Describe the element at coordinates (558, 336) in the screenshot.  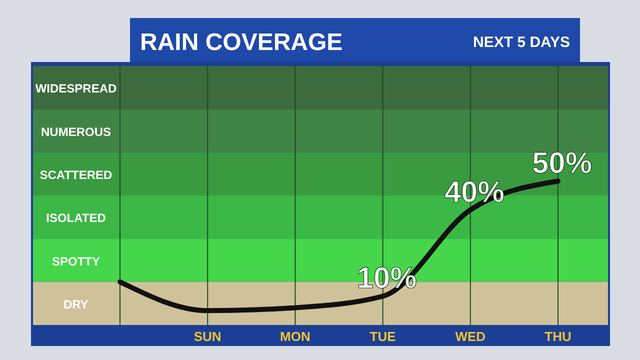
I see `x-tick-label: THU` at that location.